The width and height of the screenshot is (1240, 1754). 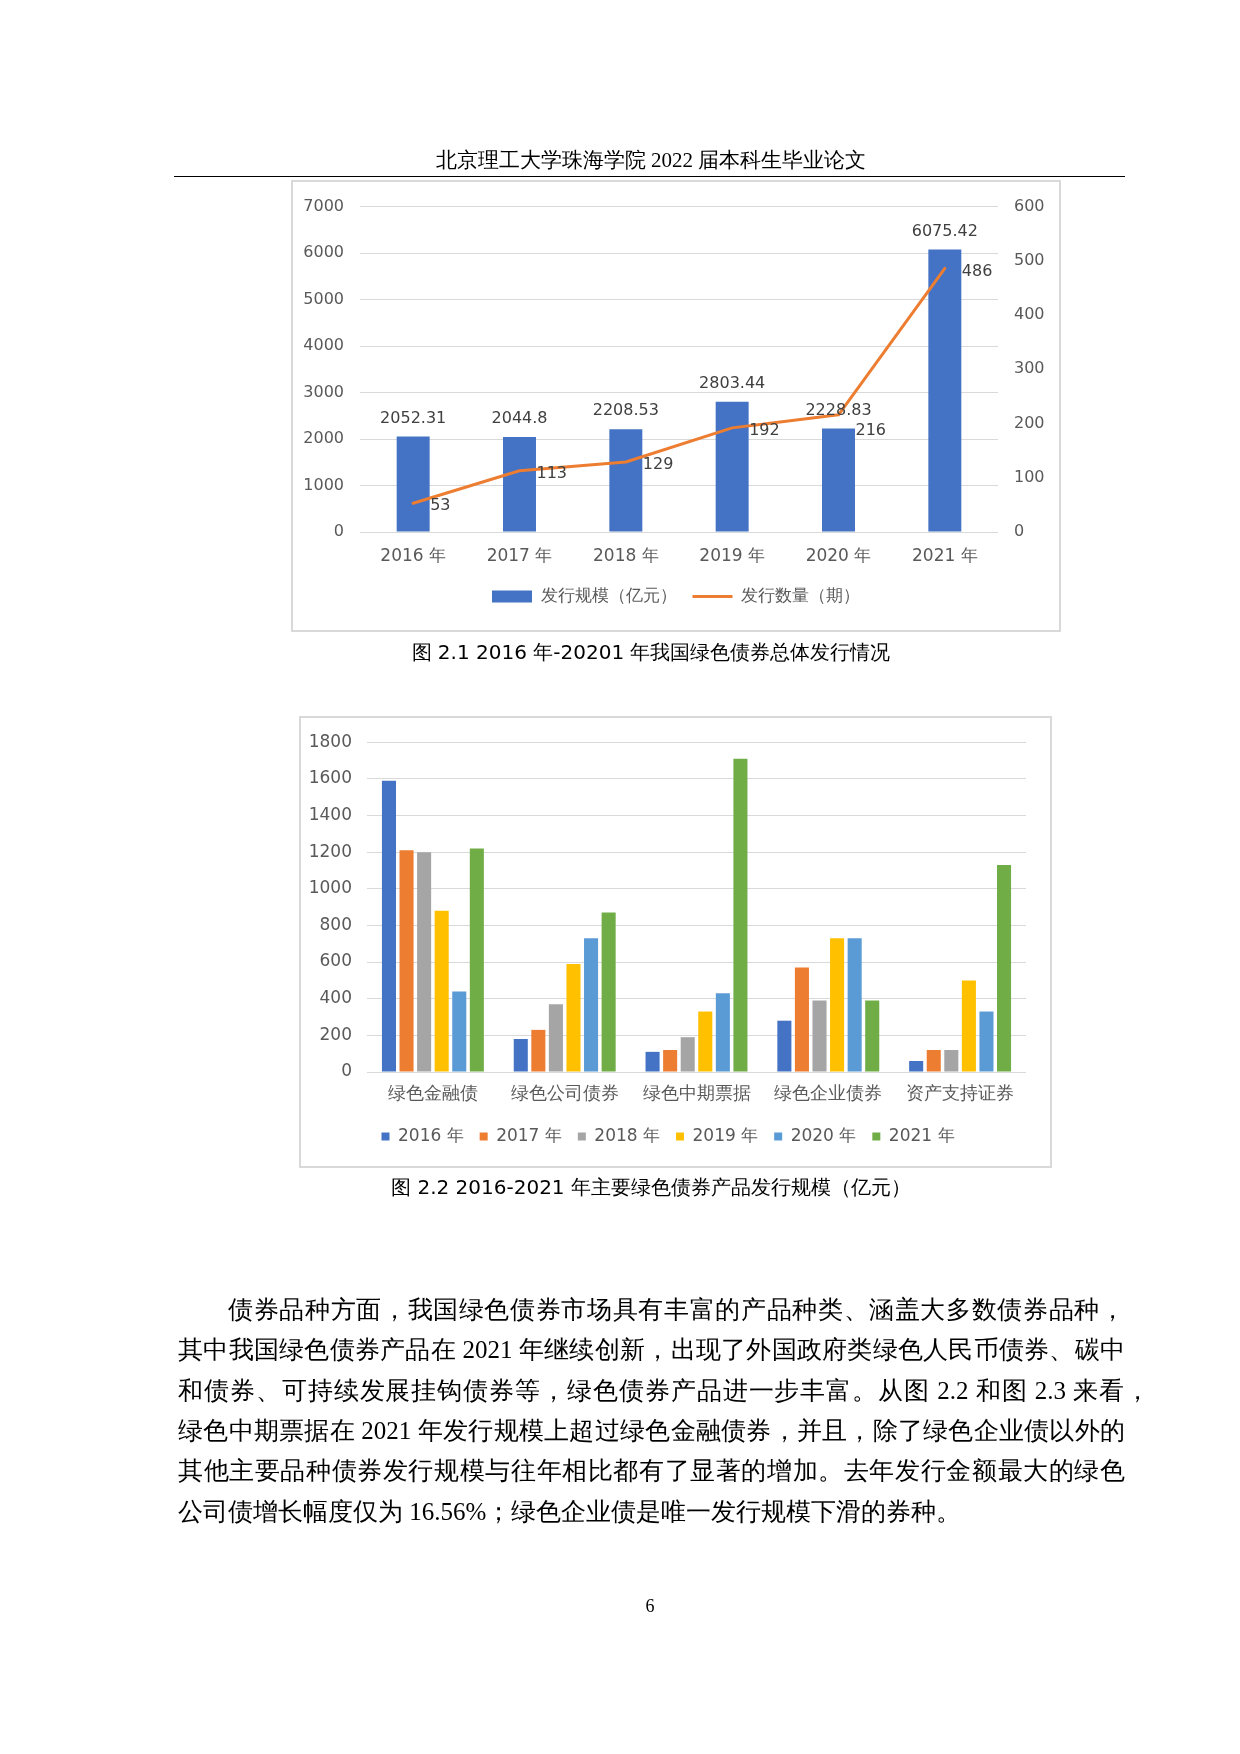 I want to click on y-tick-label: 4000, so click(x=323, y=345).